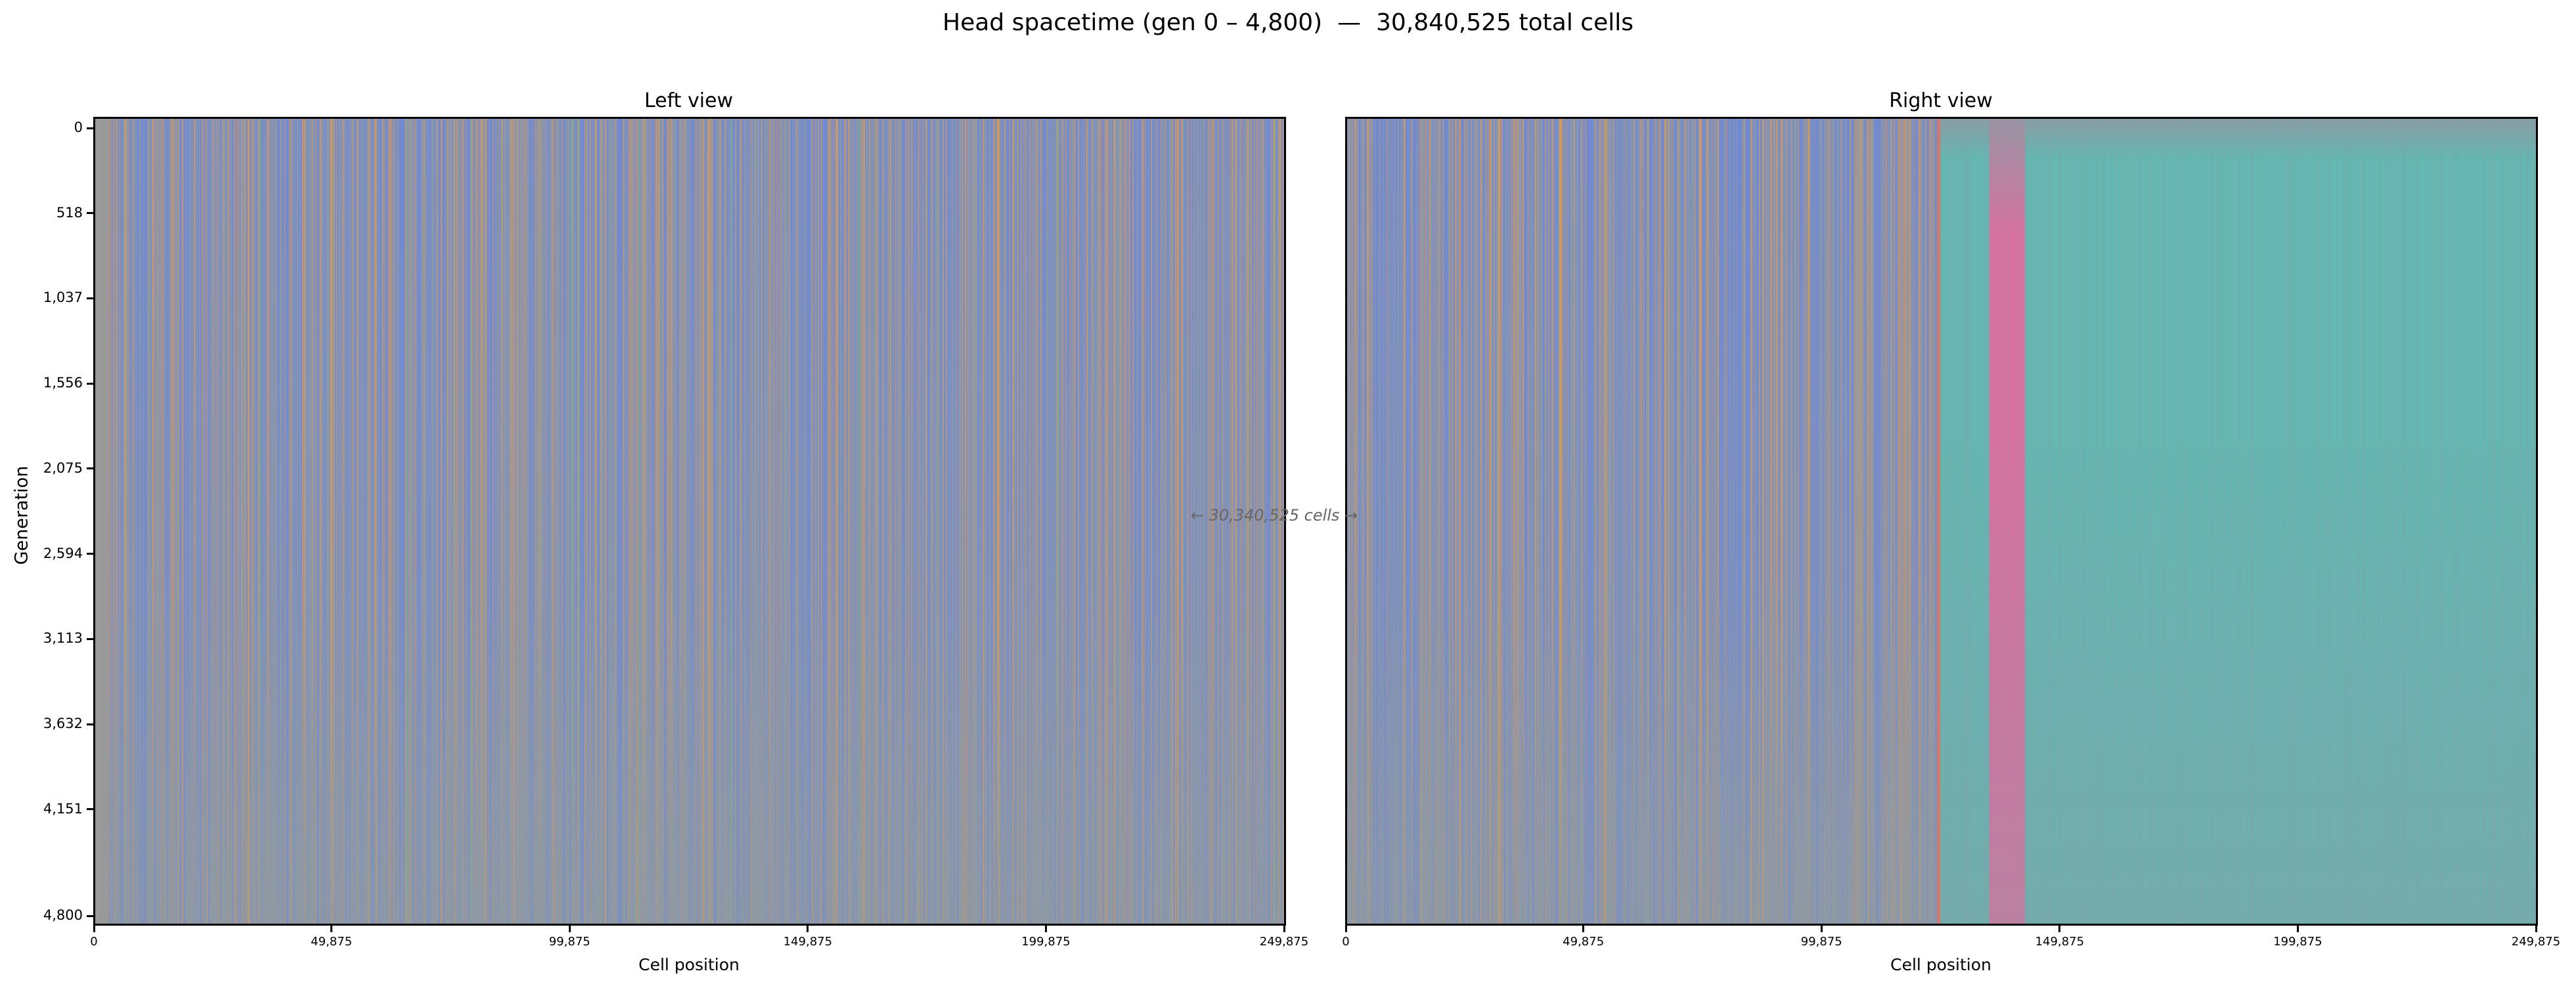  I want to click on y-axis-label: Generation, so click(21, 515).